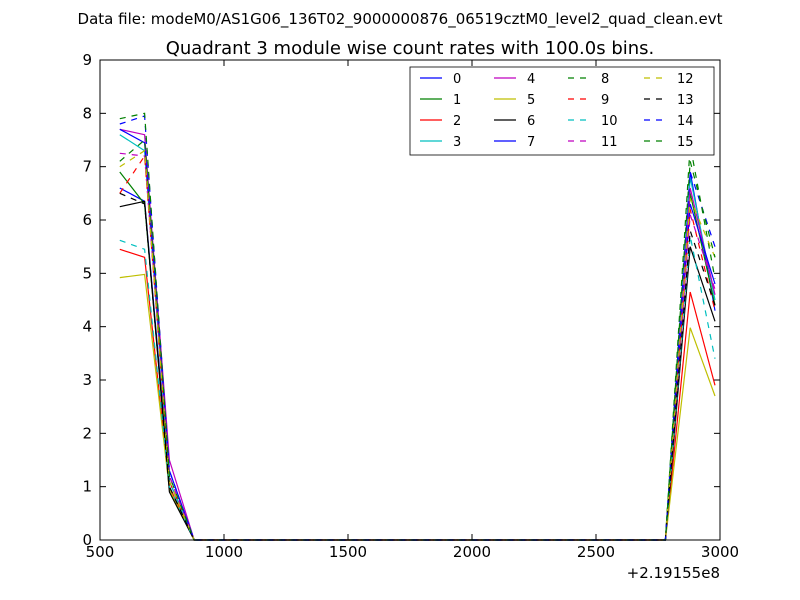 The height and width of the screenshot is (600, 800). Describe the element at coordinates (472, 552) in the screenshot. I see `x-tick-label: 2000` at that location.